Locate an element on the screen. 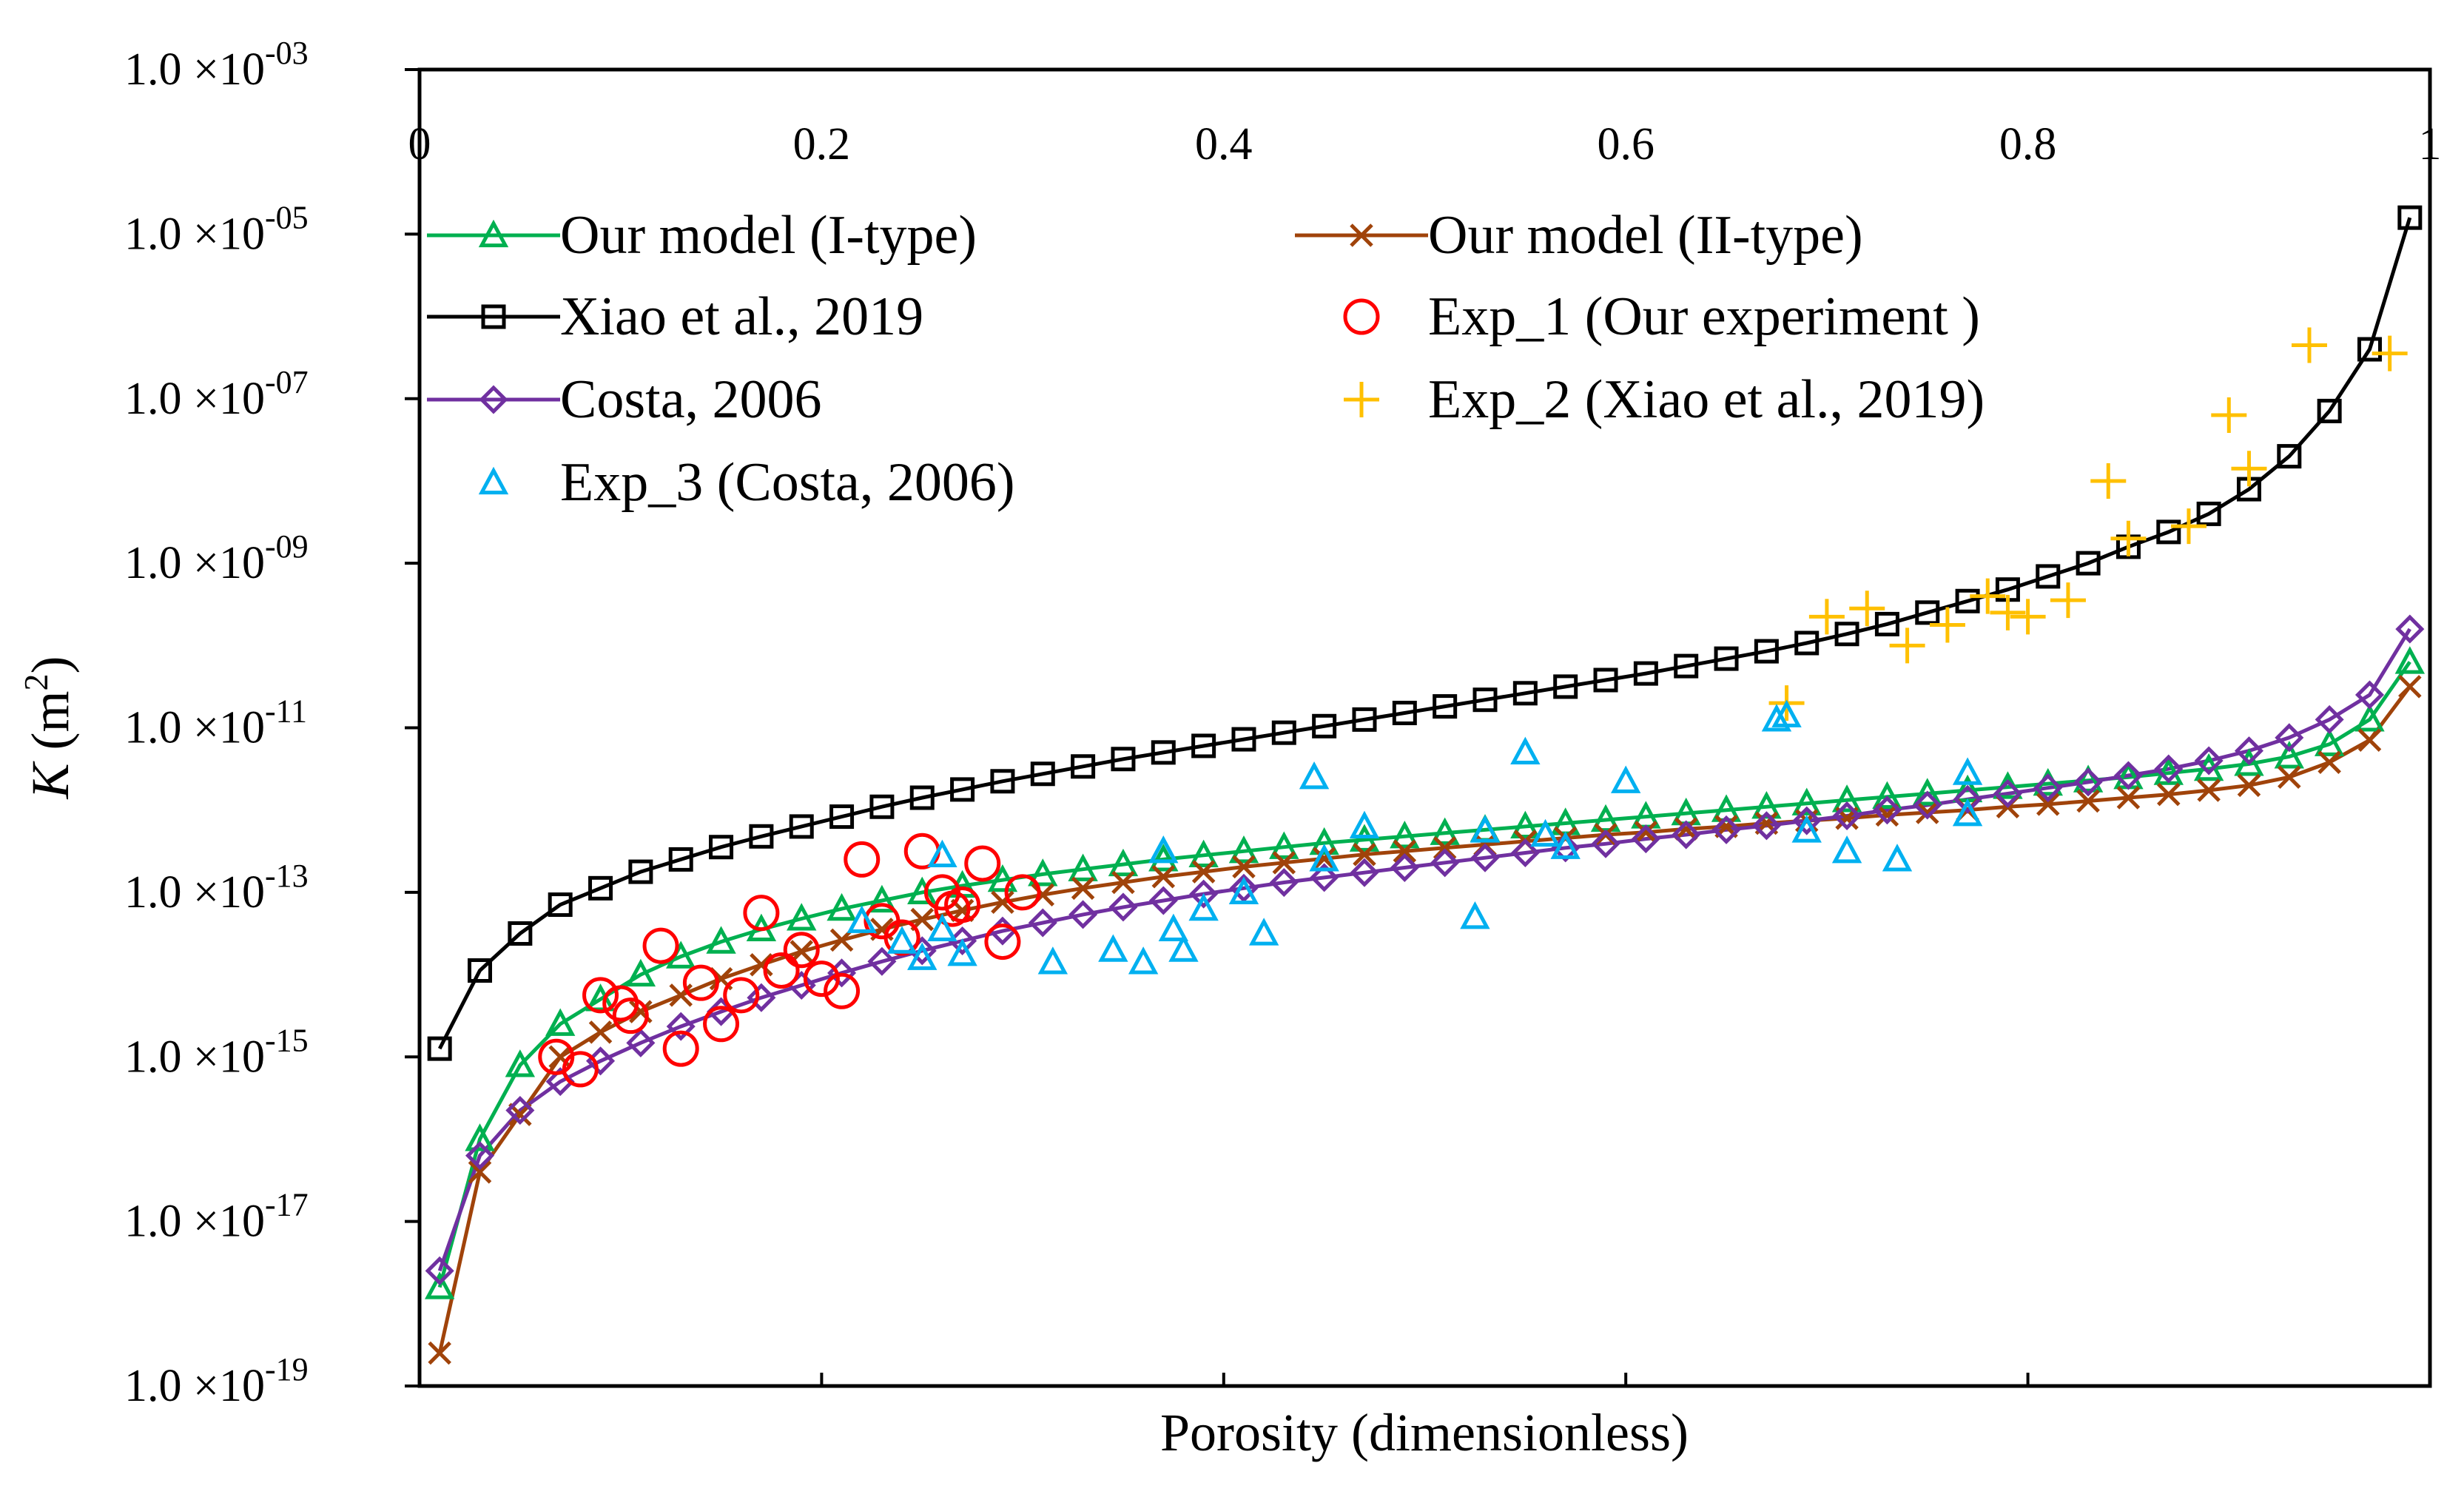  legend-item-our-model-i-type: Our model (I-type) is located at coordinates (702, 236).